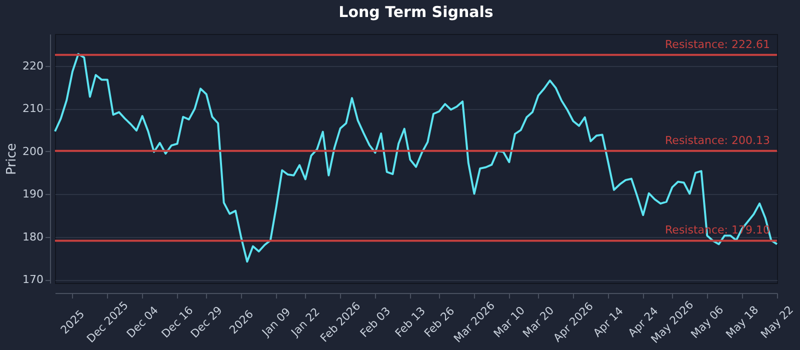  I want to click on y-tick-label: 170, so click(33, 279).